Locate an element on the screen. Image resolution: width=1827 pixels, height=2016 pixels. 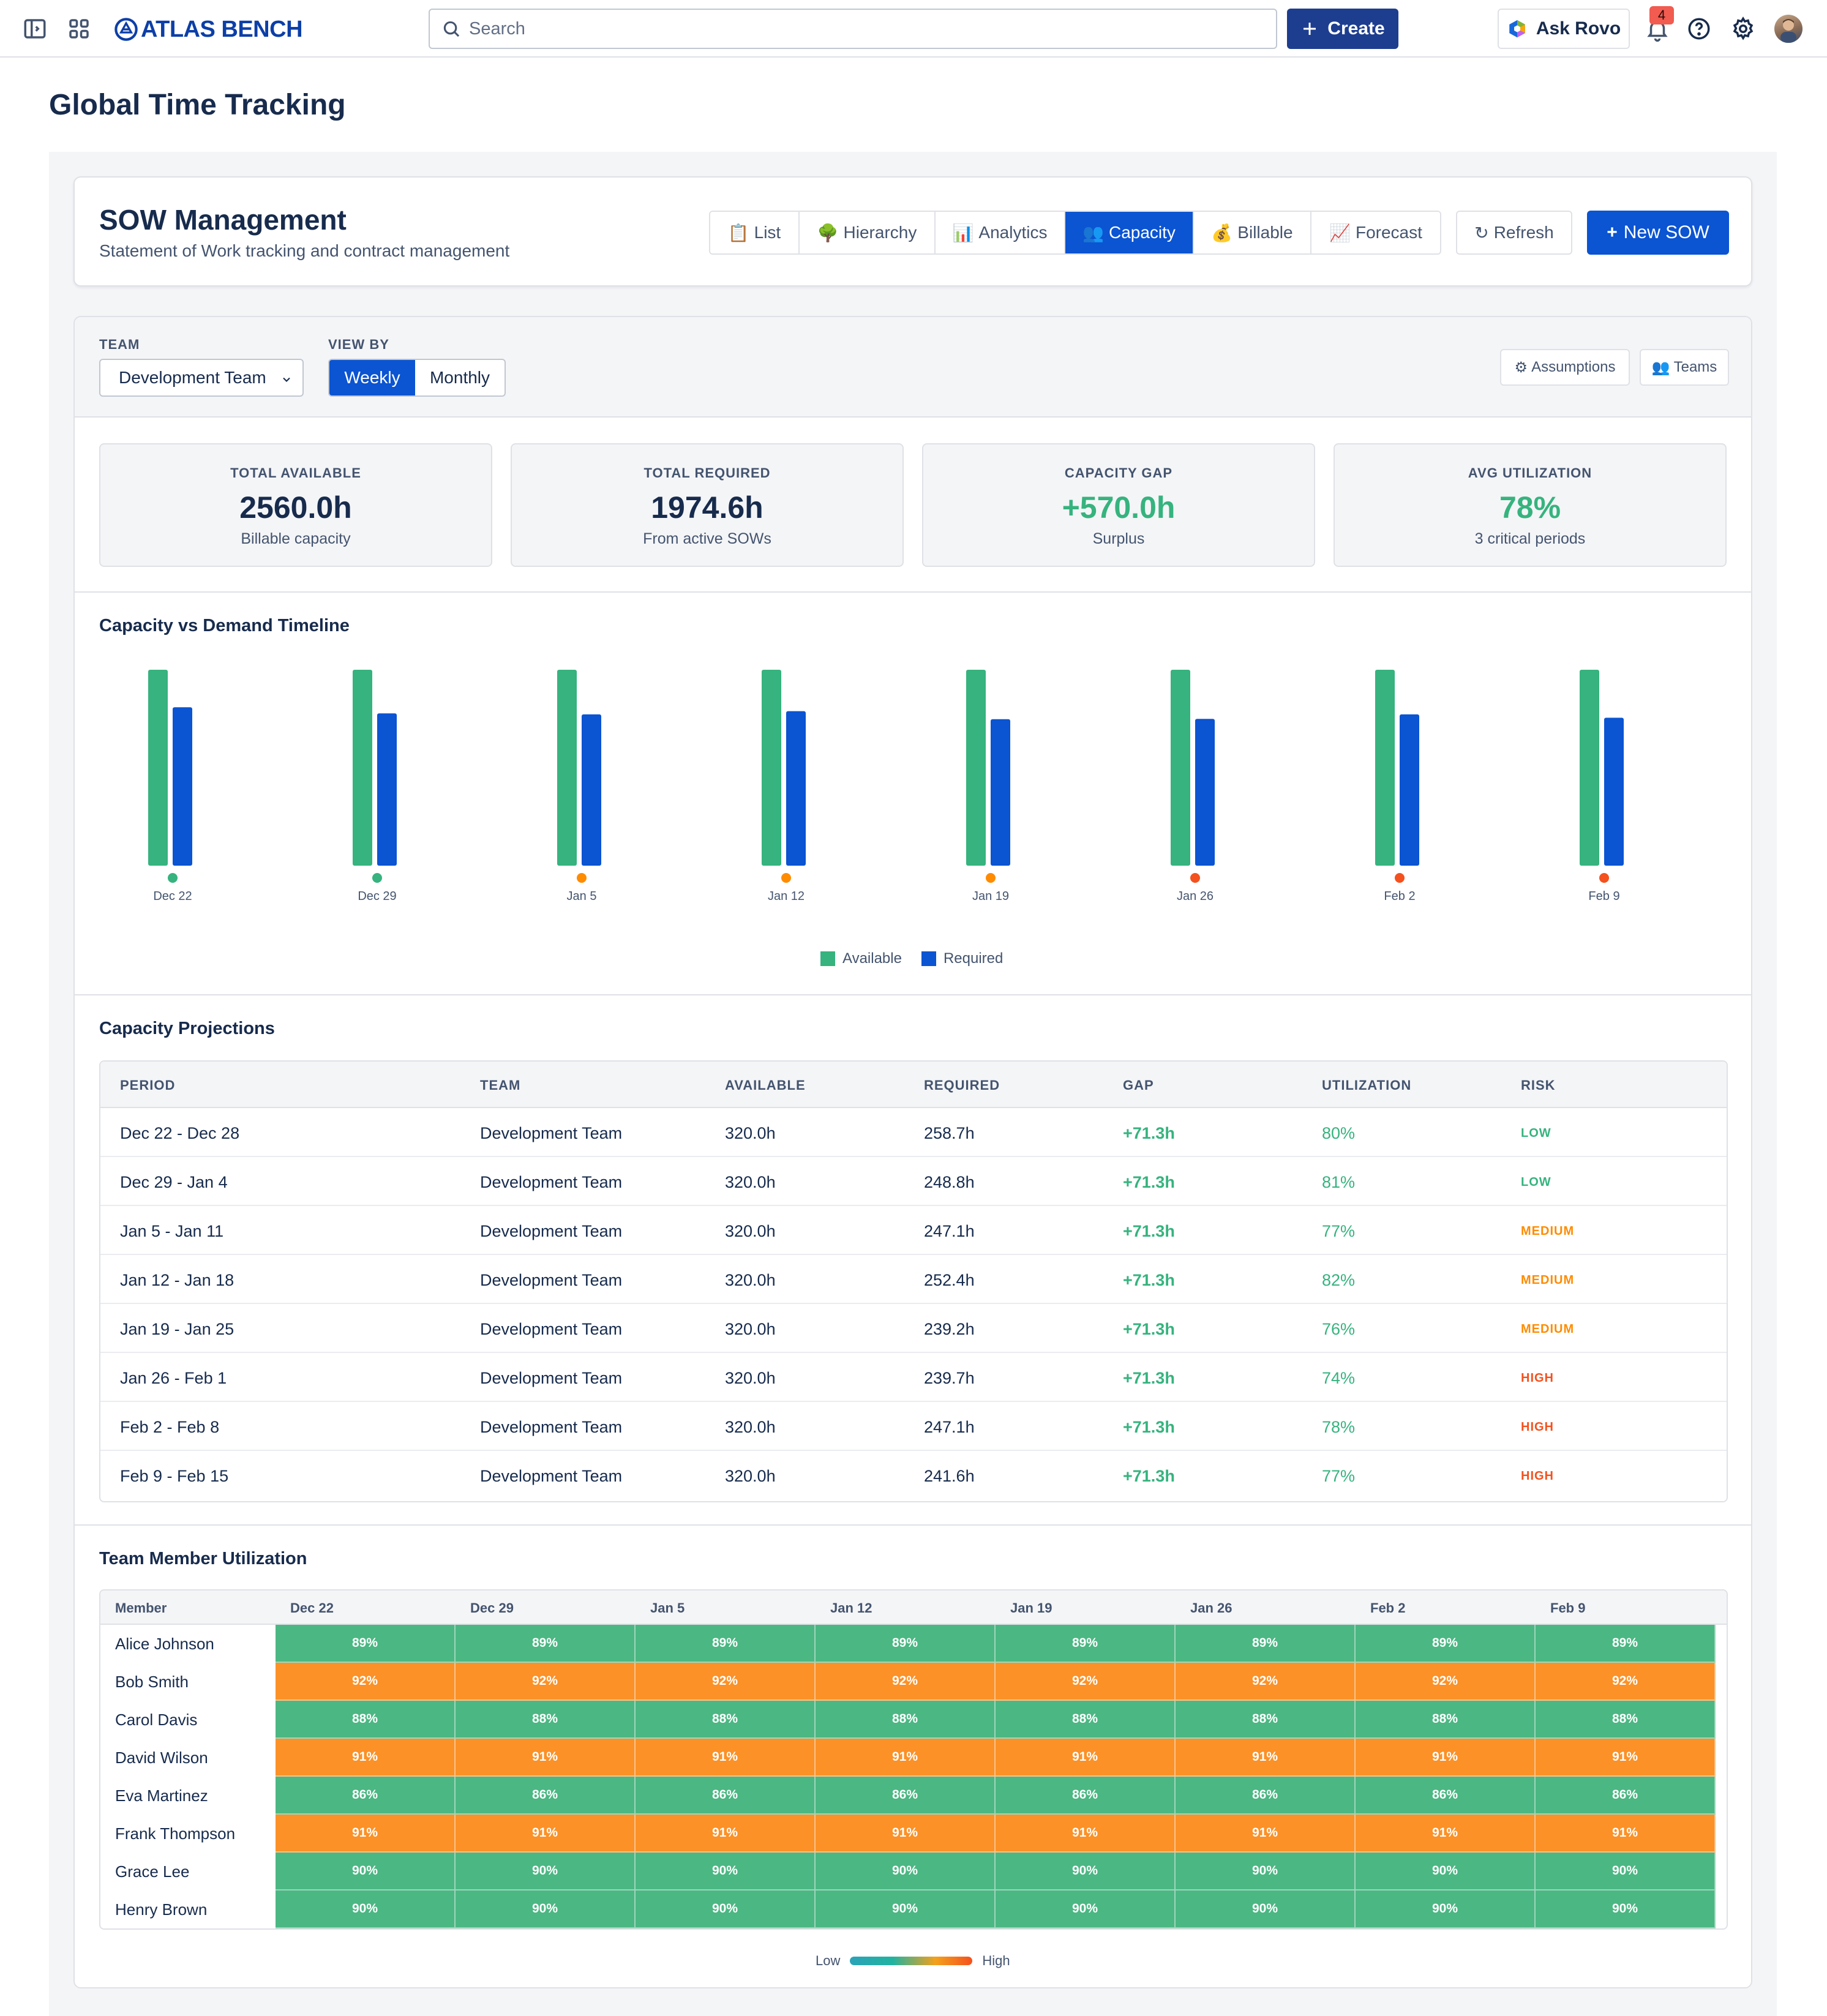
teams-button: 👥 Teams is located at coordinates (1684, 368).